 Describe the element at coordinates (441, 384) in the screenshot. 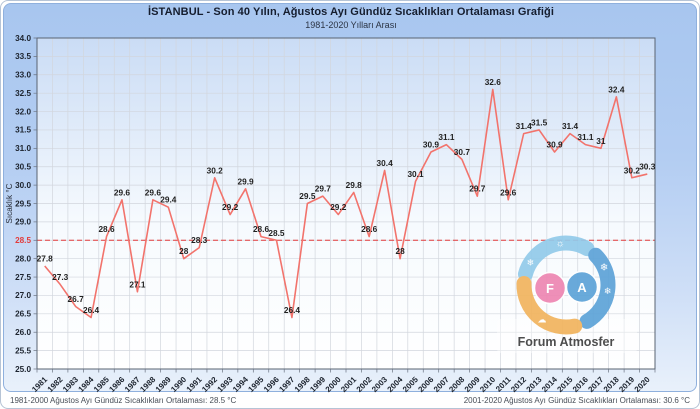

I see `x-tick-label: 2007` at that location.